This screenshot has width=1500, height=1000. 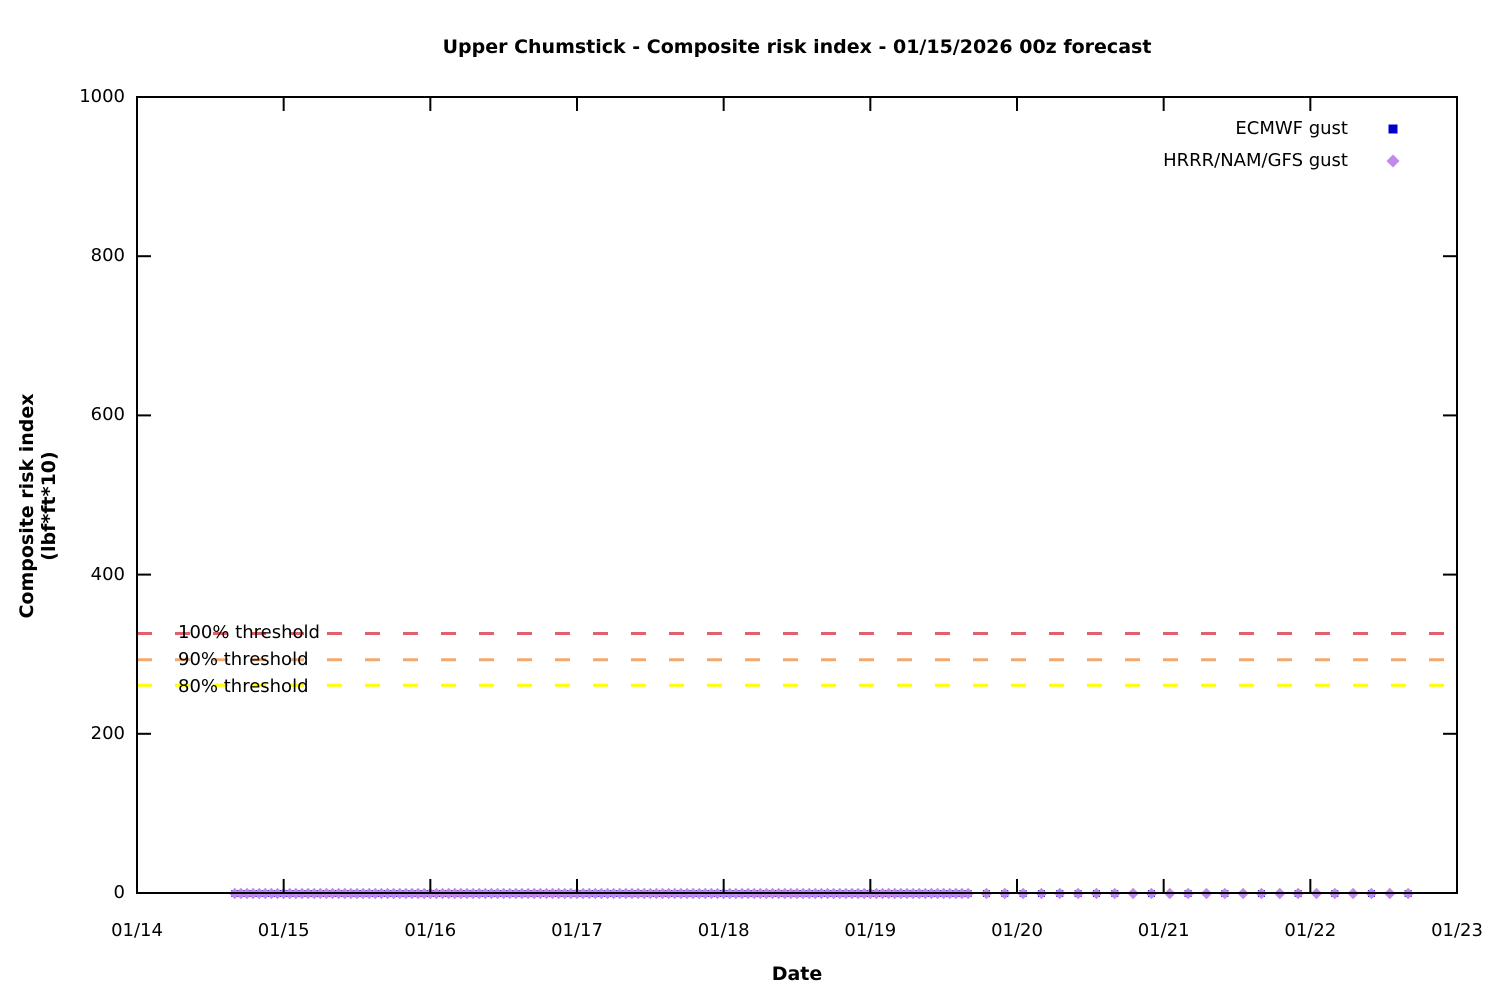 What do you see at coordinates (797, 974) in the screenshot?
I see `x-axis-title: Date` at bounding box center [797, 974].